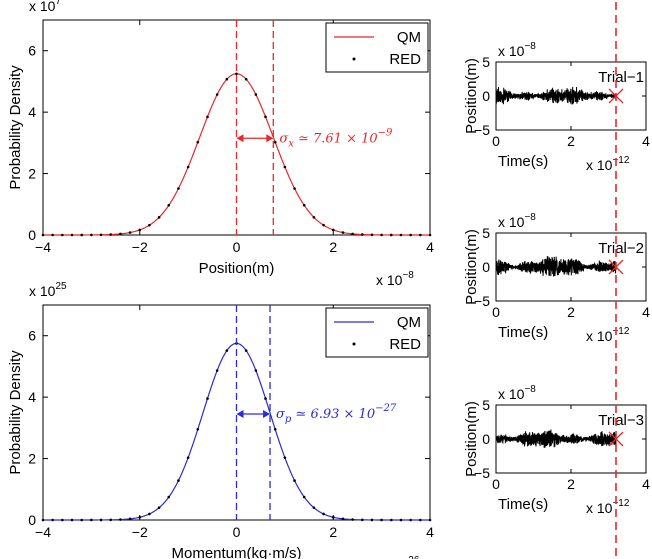 Image resolution: width=652 pixels, height=559 pixels. I want to click on y-tick-label: 6, so click(32, 51).